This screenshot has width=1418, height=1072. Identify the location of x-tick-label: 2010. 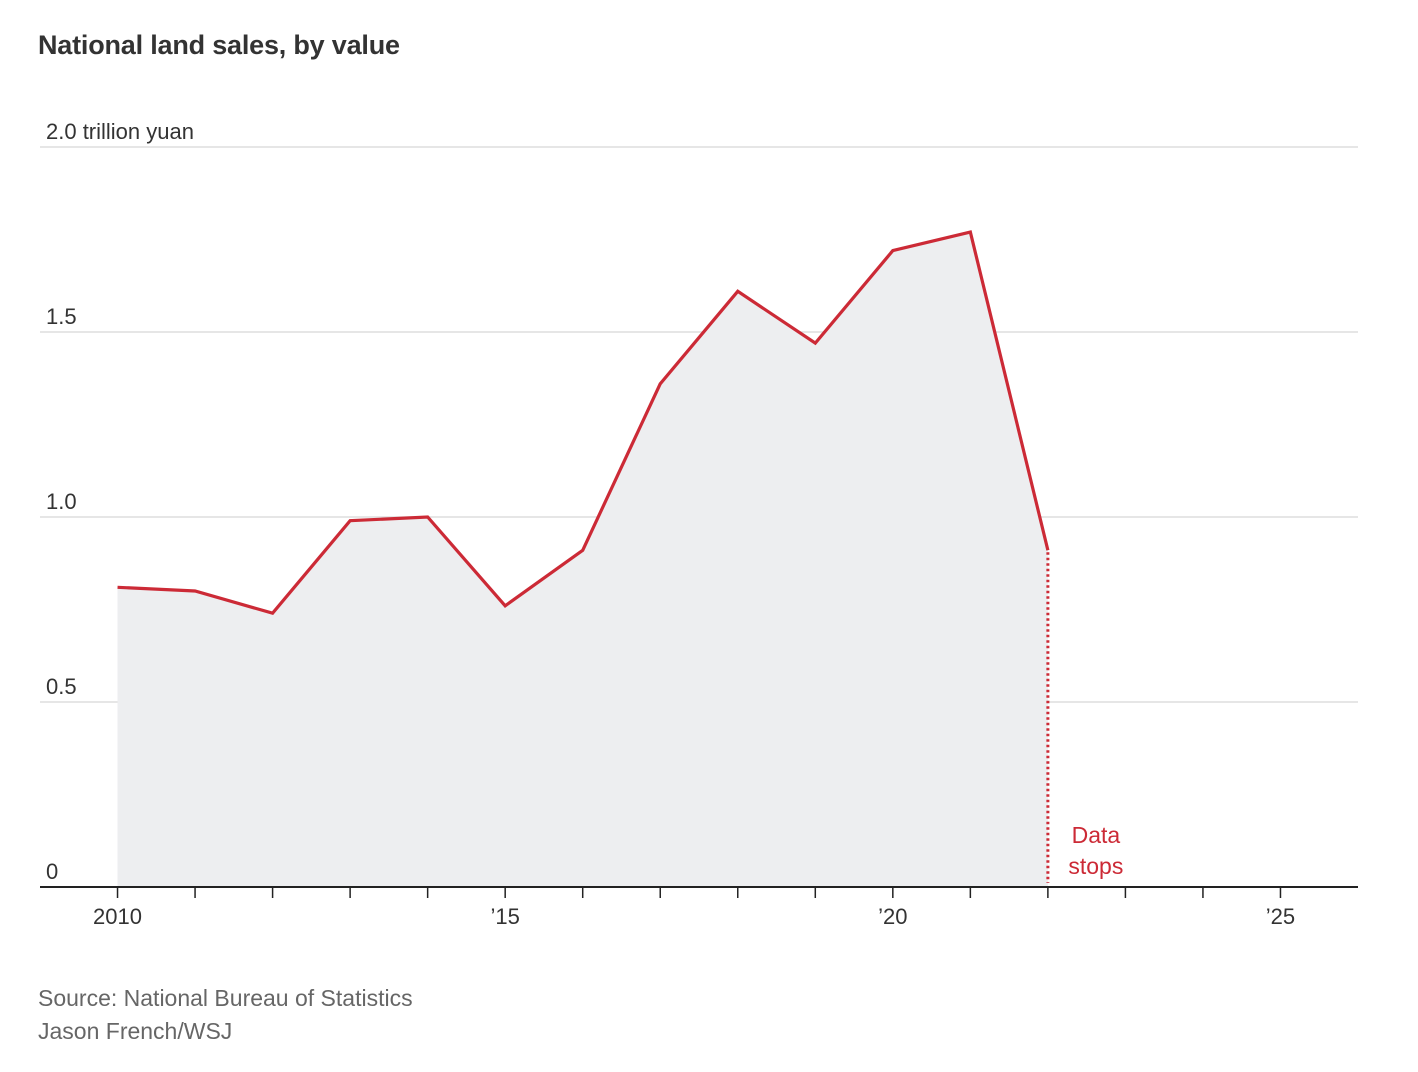
(117, 916).